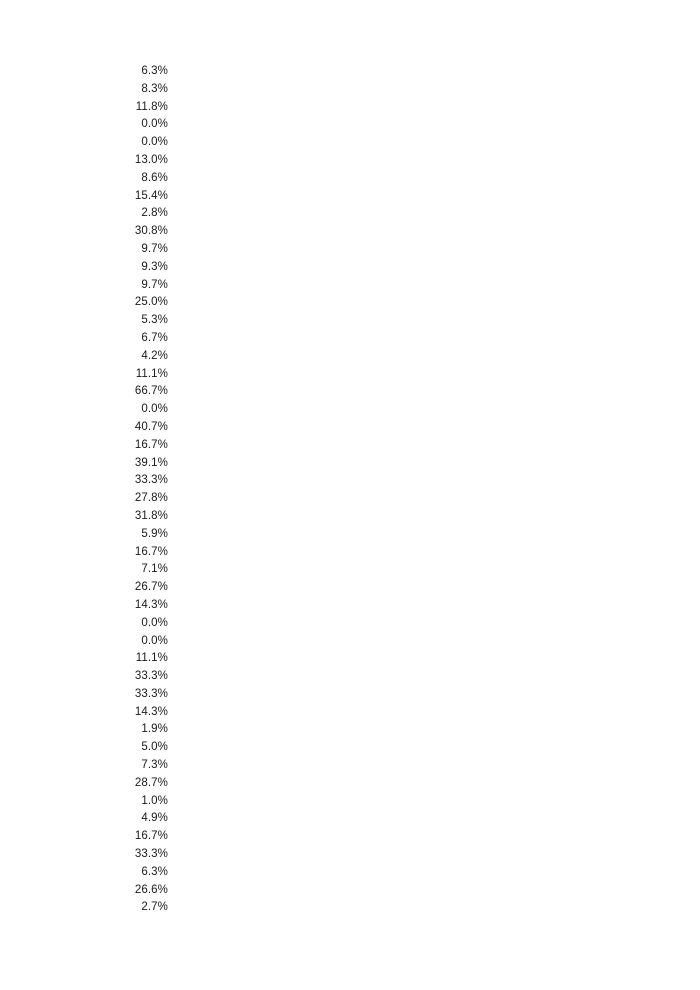  I want to click on percentage-value: 25.0%, so click(151, 302).